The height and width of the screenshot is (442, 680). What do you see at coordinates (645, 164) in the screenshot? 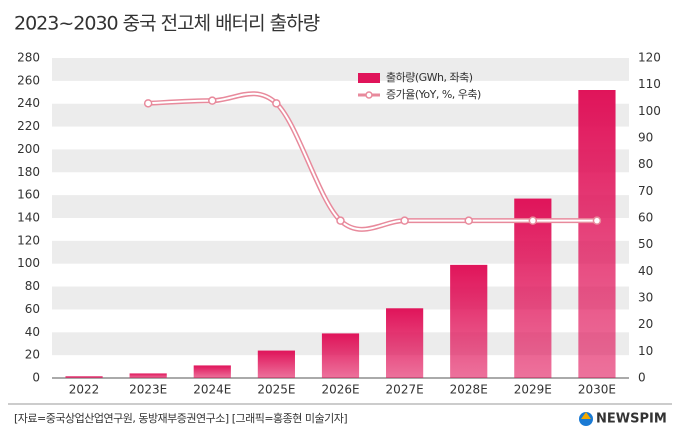
I see `y2-tick-label: 80` at bounding box center [645, 164].